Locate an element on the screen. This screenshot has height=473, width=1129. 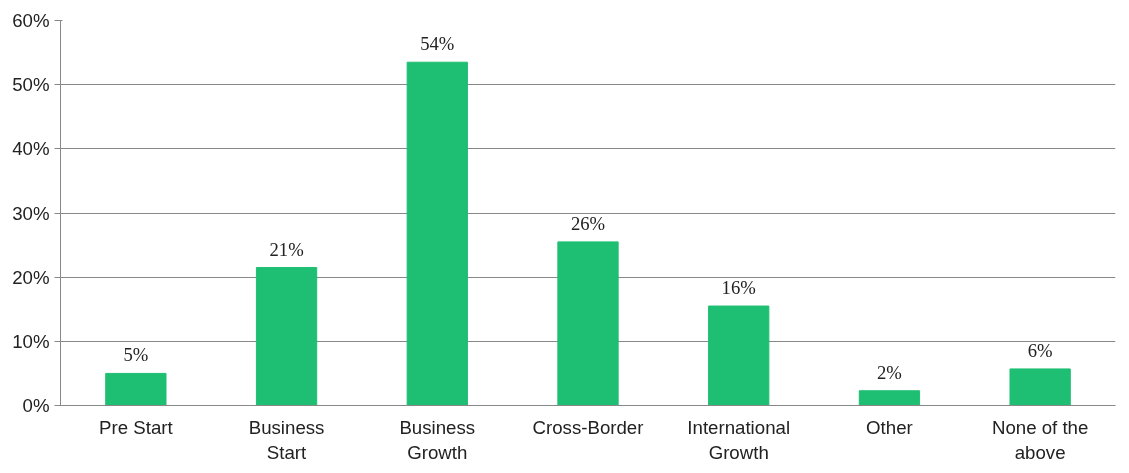
x-tick-label: None of the above is located at coordinates (1040, 439).